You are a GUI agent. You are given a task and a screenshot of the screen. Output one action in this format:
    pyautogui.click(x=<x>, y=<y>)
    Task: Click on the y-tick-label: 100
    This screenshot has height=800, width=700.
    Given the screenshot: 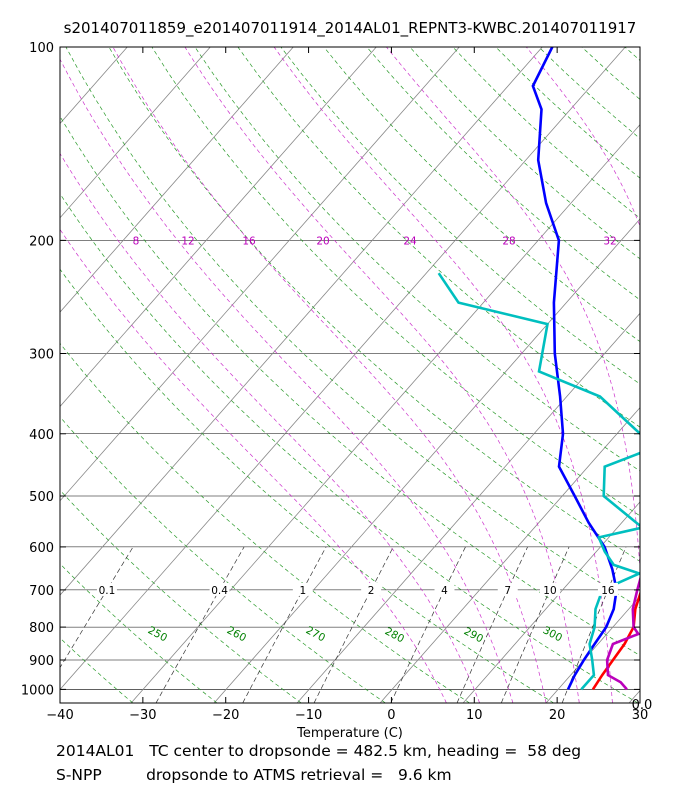 What is the action you would take?
    pyautogui.click(x=41, y=48)
    